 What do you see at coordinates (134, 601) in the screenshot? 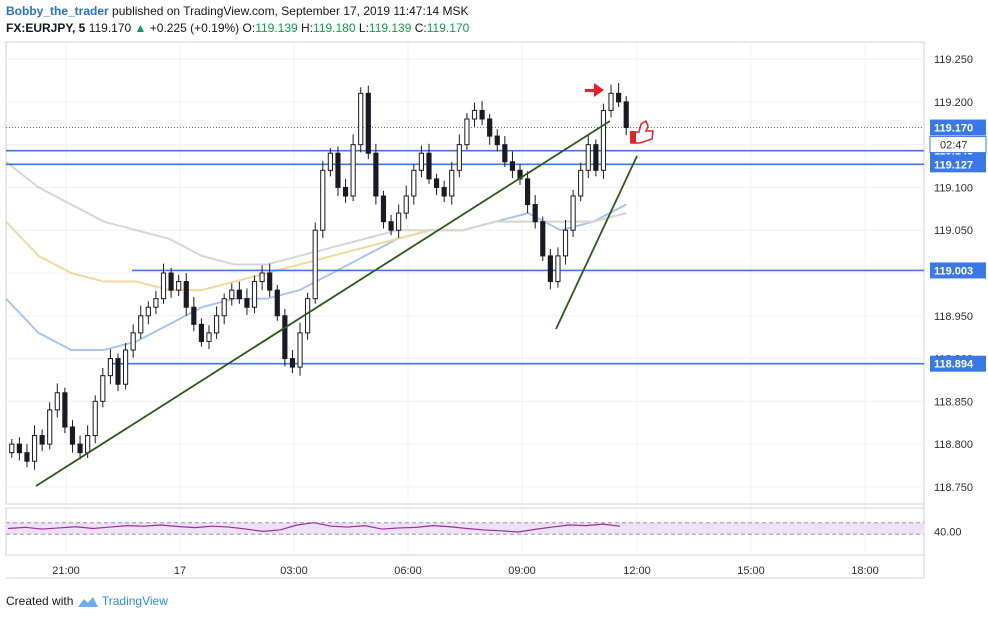
I see `tradingview-brand: TradingView` at bounding box center [134, 601].